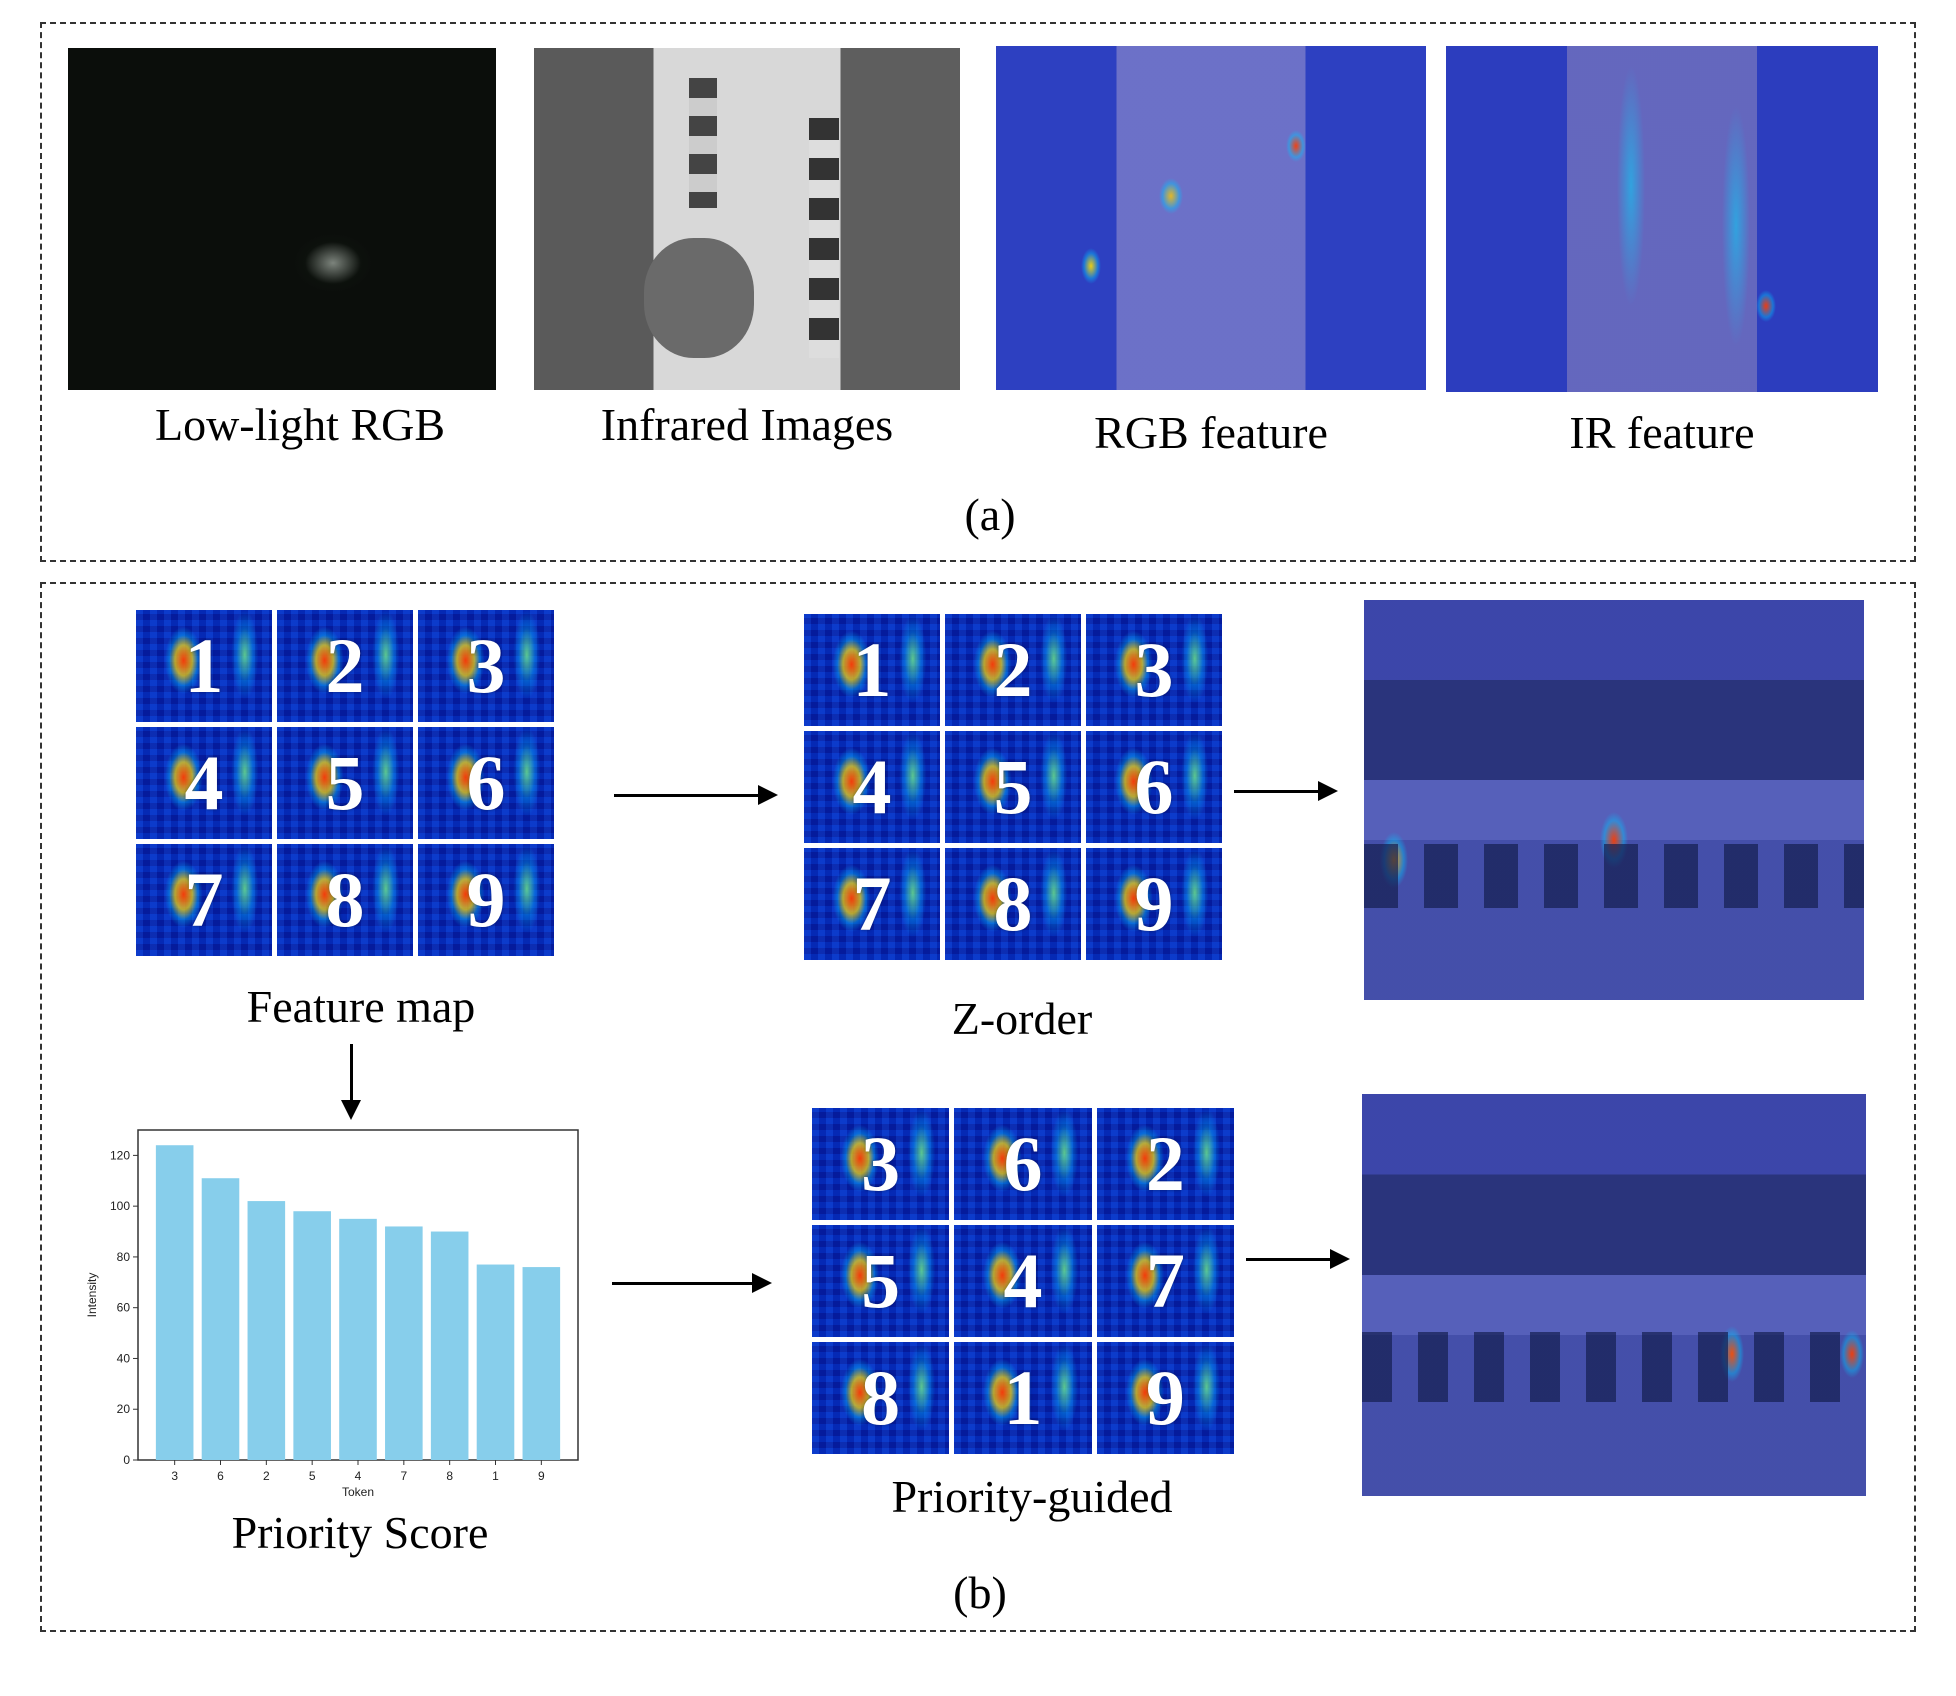 This screenshot has height=1696, width=1956. Describe the element at coordinates (881, 1398) in the screenshot. I see `priority-token: 8` at that location.